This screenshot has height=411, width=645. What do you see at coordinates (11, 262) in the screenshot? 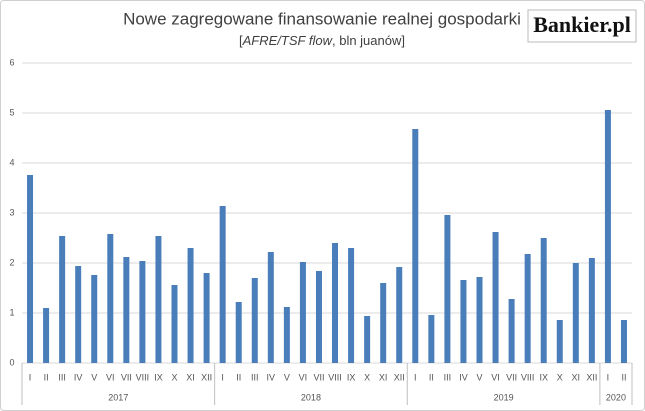
I see `y-tick-label: 2` at bounding box center [11, 262].